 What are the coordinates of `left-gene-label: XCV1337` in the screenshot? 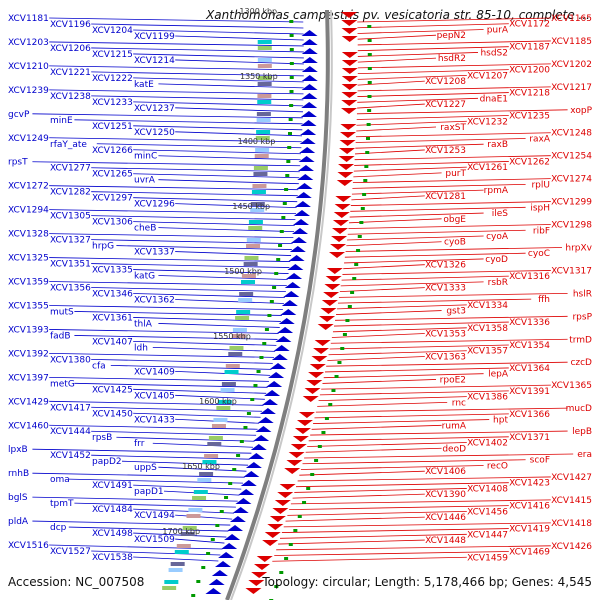 It's located at (154, 253).